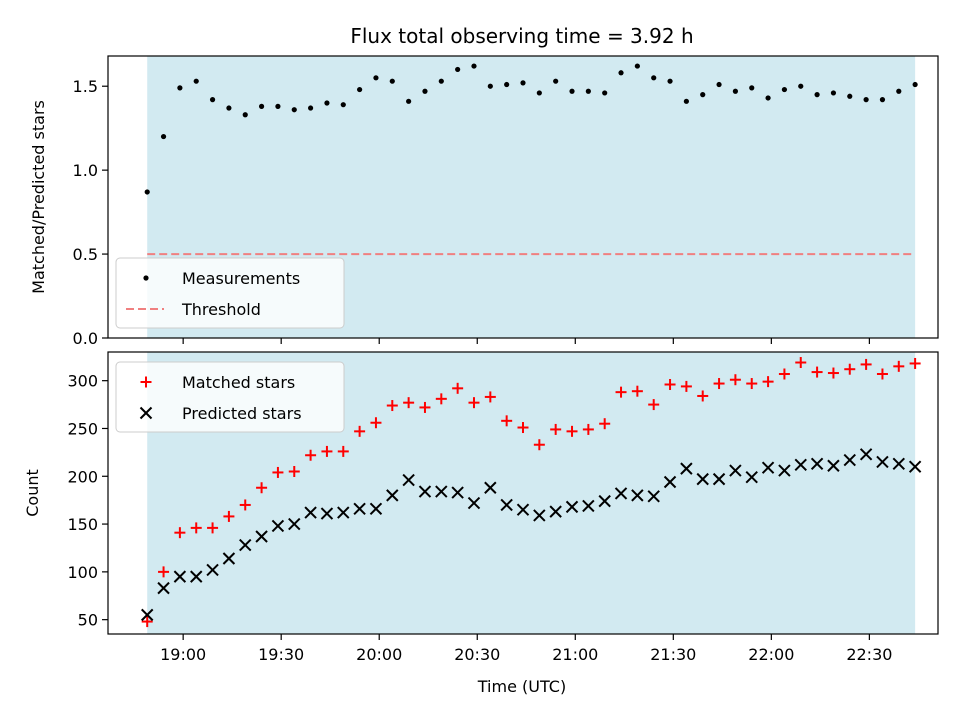  Describe the element at coordinates (85, 254) in the screenshot. I see `y-tick-label: 0.5` at that location.